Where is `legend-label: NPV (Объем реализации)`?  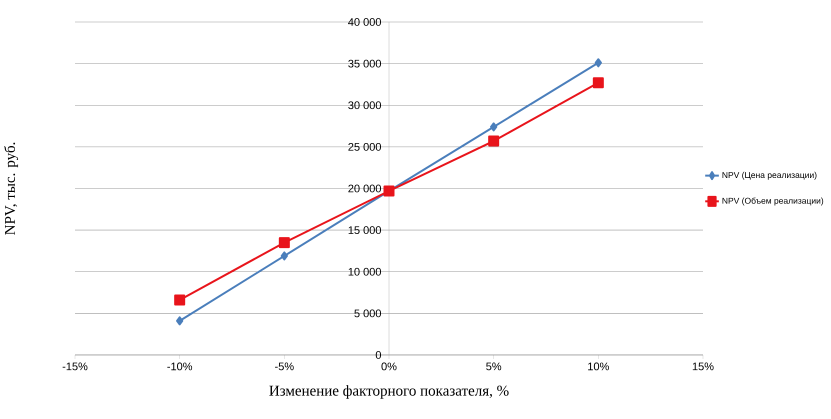
legend-label: NPV (Объем реализации) is located at coordinates (773, 201).